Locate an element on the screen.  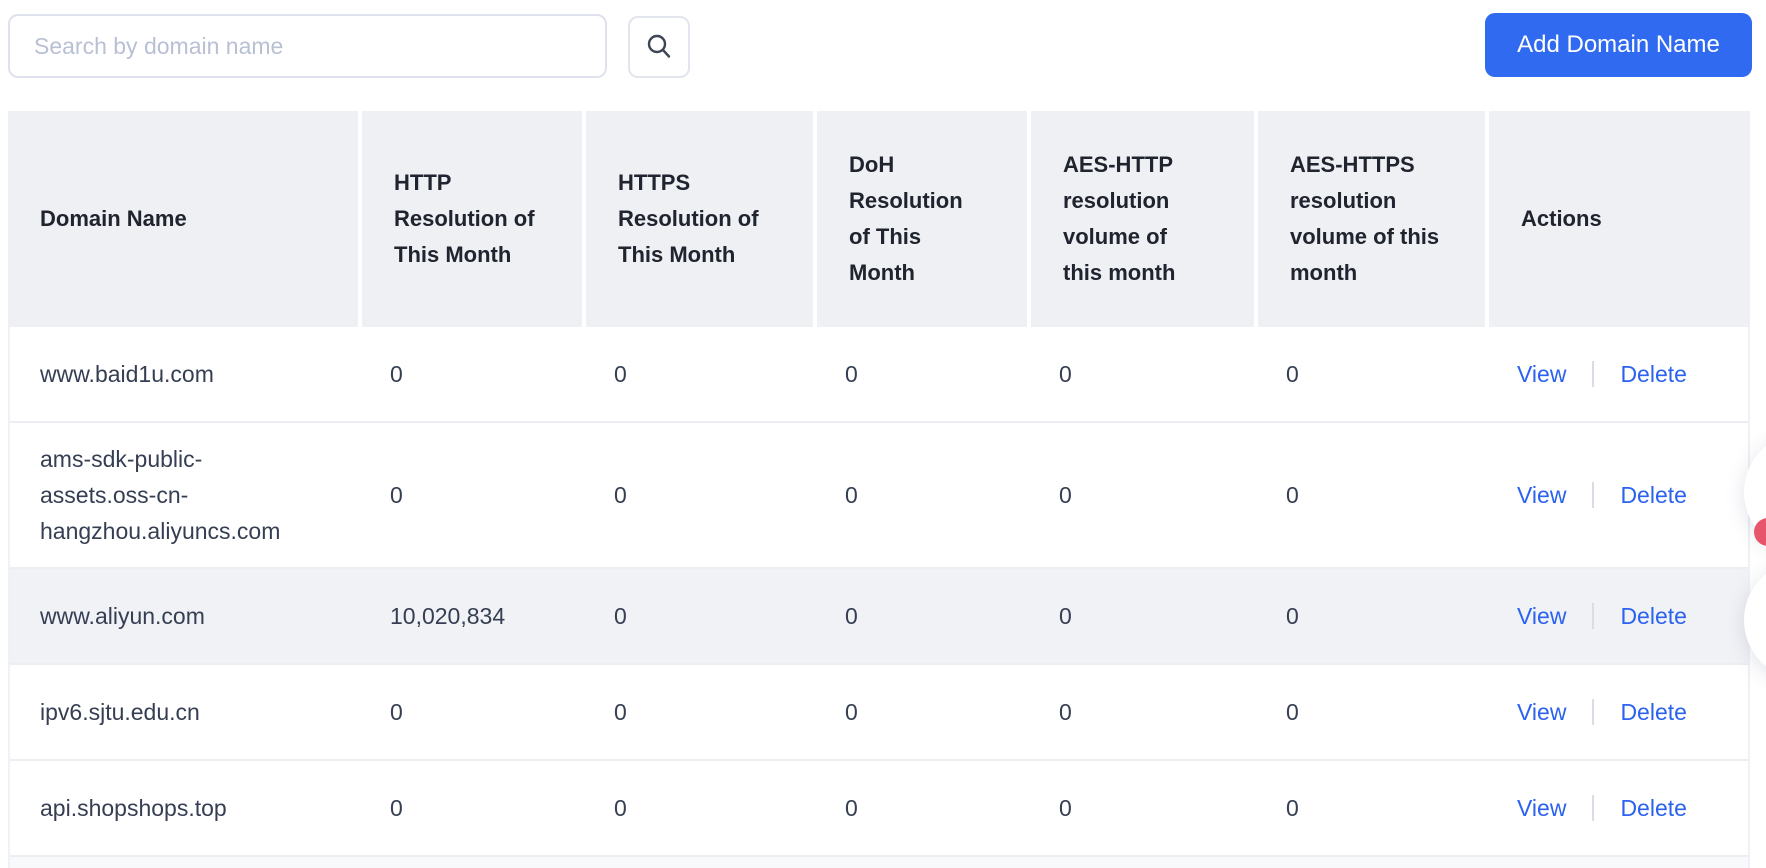
column-header-http-resolution-of-this-month: HTTP Resolution of This Month is located at coordinates (470, 219).